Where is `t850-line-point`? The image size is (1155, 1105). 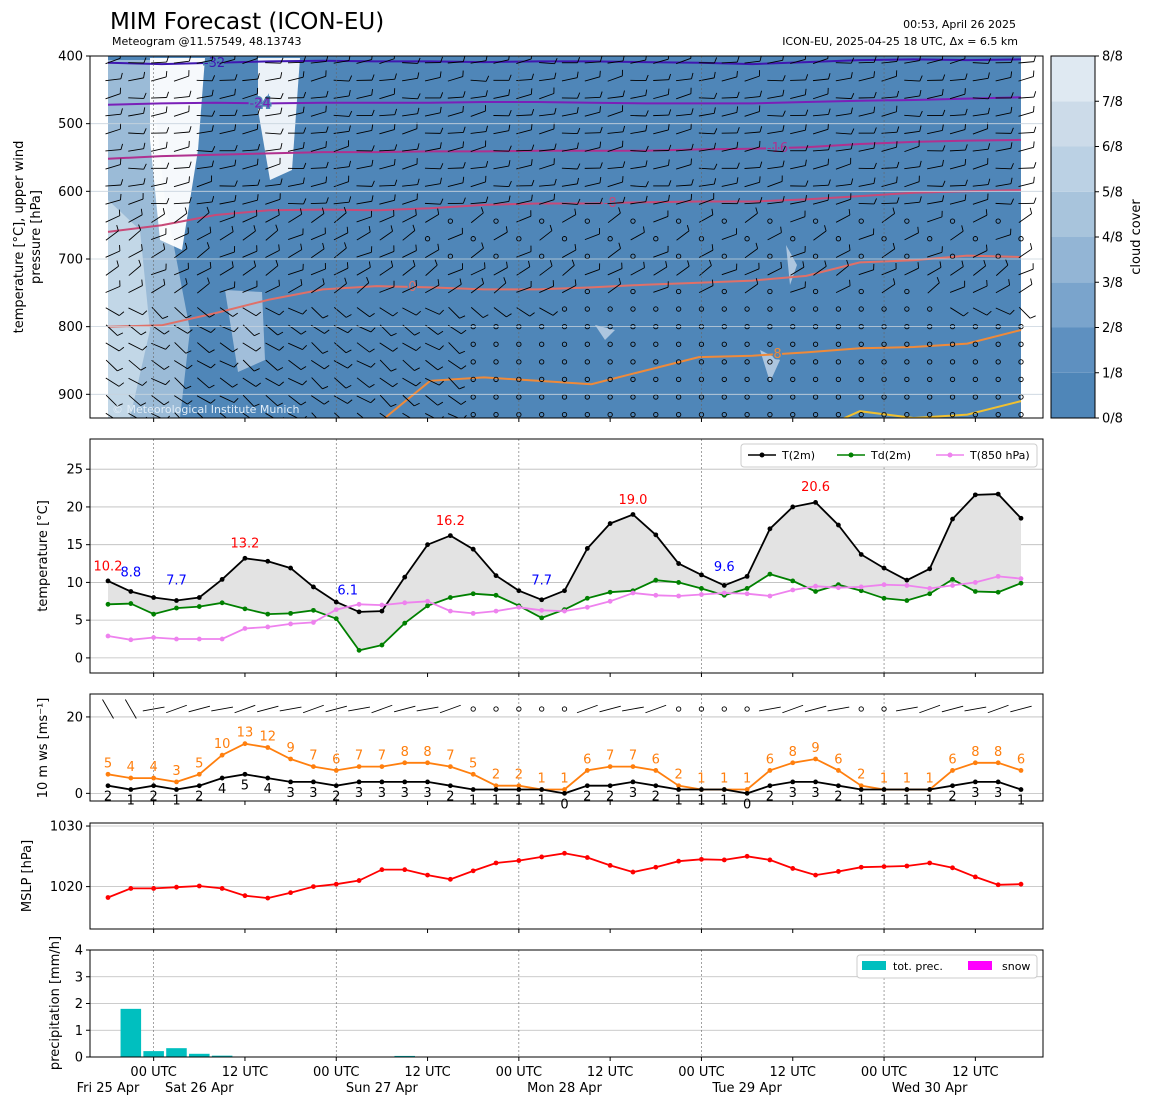
t850-line-point is located at coordinates (975, 582).